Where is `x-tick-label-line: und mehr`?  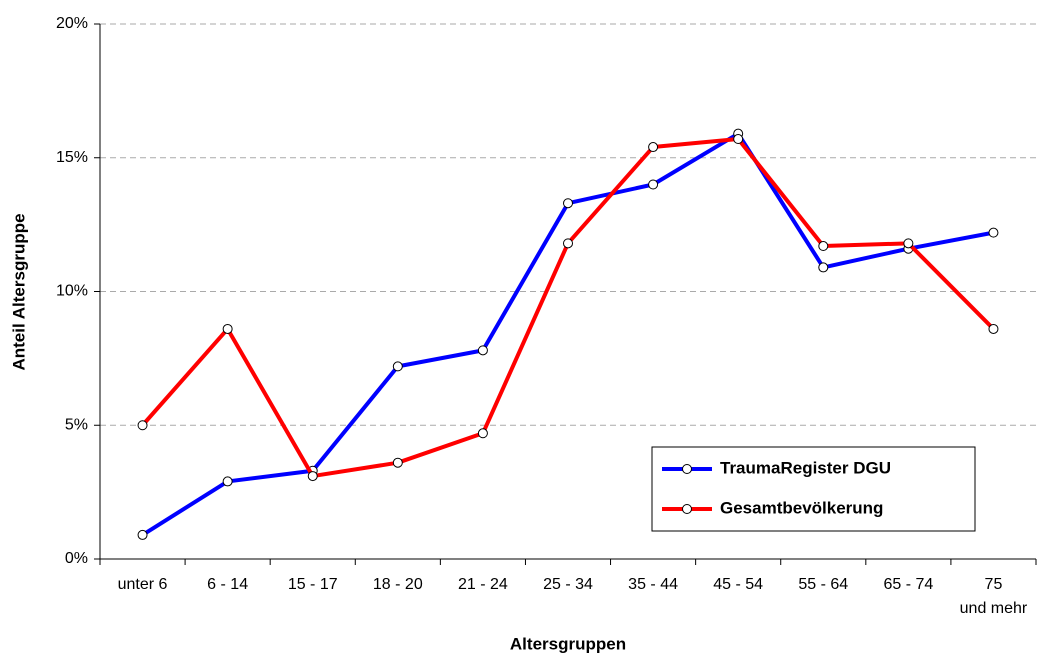 x-tick-label-line: und mehr is located at coordinates (994, 608).